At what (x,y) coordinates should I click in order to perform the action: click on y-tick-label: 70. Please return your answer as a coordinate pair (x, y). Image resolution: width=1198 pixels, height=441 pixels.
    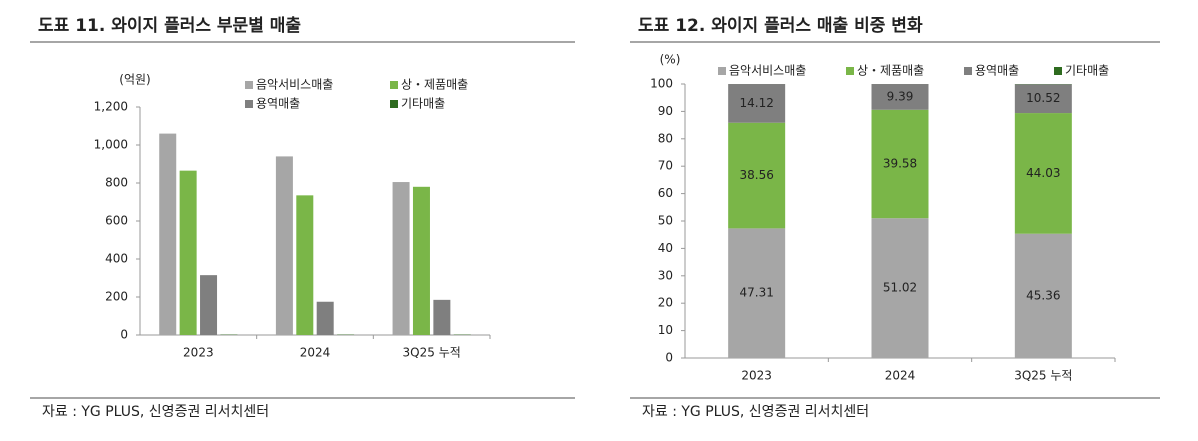
    Looking at the image, I should click on (665, 166).